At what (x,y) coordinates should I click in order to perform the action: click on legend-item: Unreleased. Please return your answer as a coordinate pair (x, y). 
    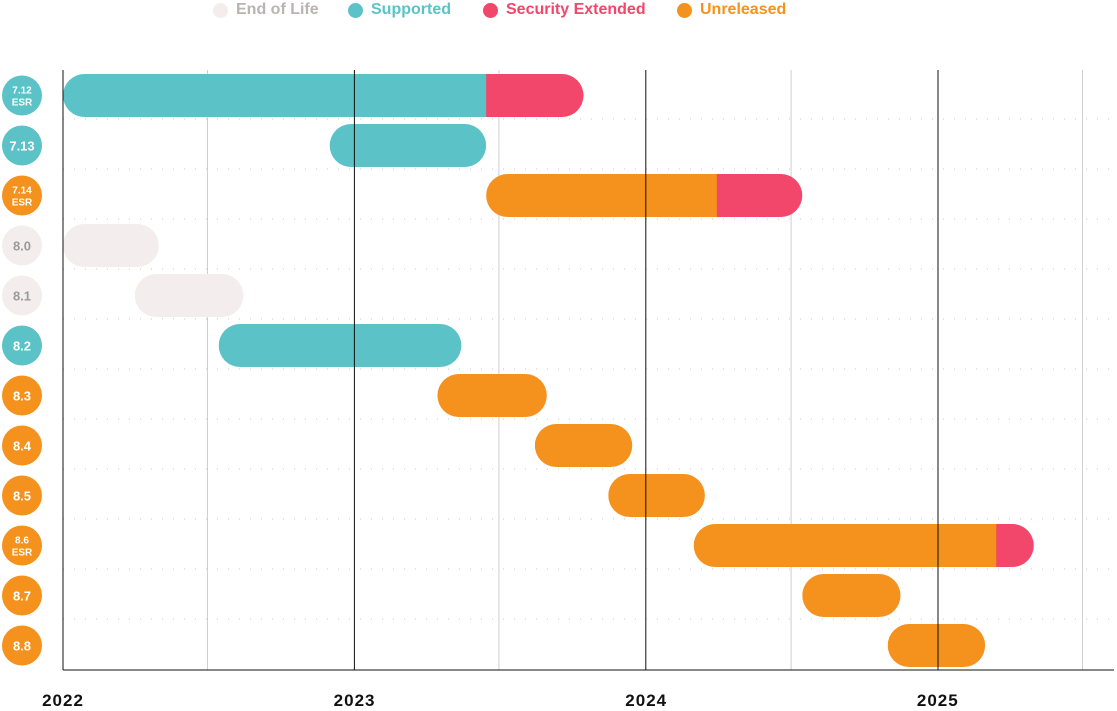
    Looking at the image, I should click on (731, 10).